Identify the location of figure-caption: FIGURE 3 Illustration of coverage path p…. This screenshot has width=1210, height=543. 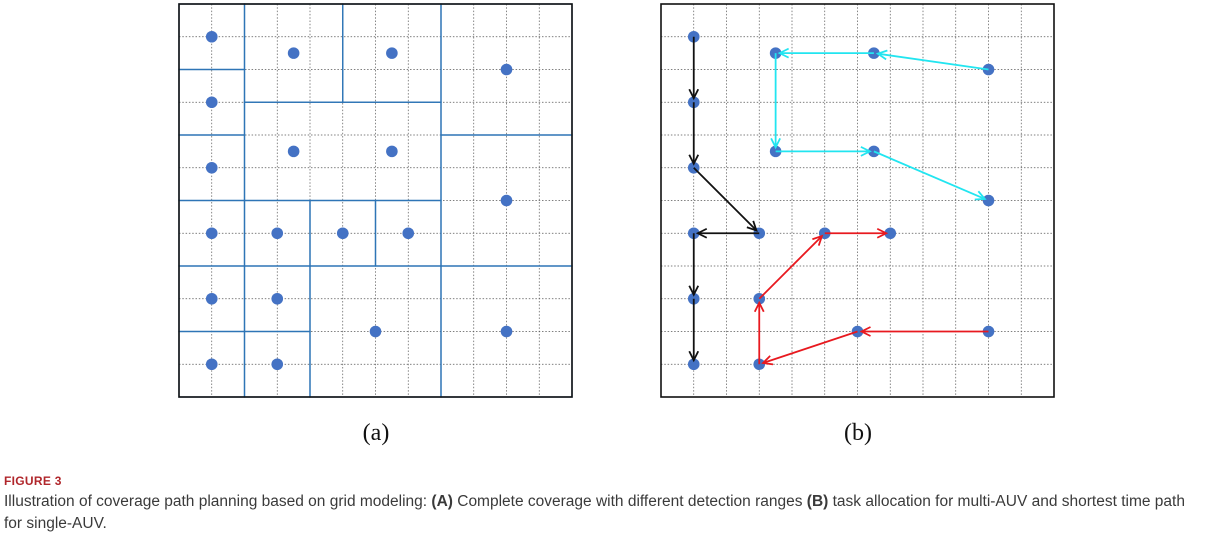
(604, 504).